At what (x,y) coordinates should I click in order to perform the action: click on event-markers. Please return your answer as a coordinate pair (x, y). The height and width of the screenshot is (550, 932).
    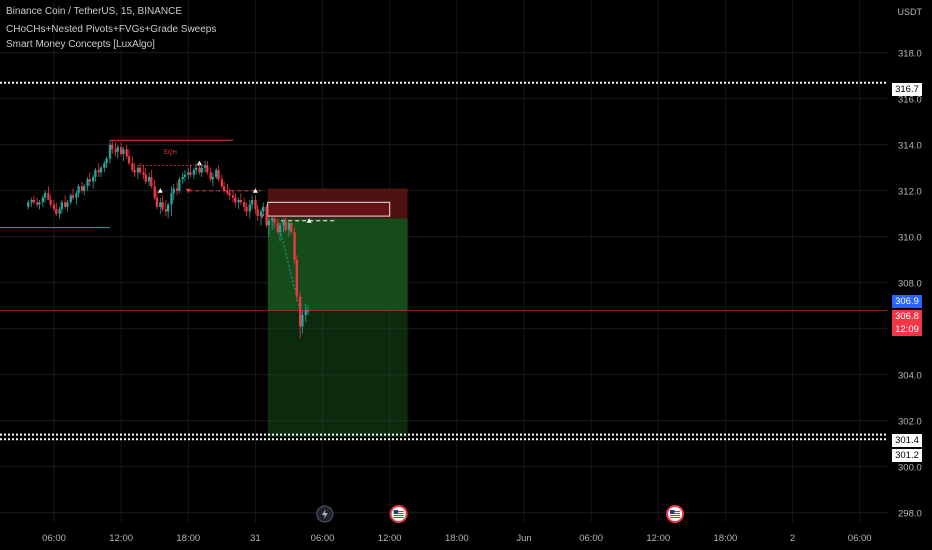
    Looking at the image, I should click on (500, 514).